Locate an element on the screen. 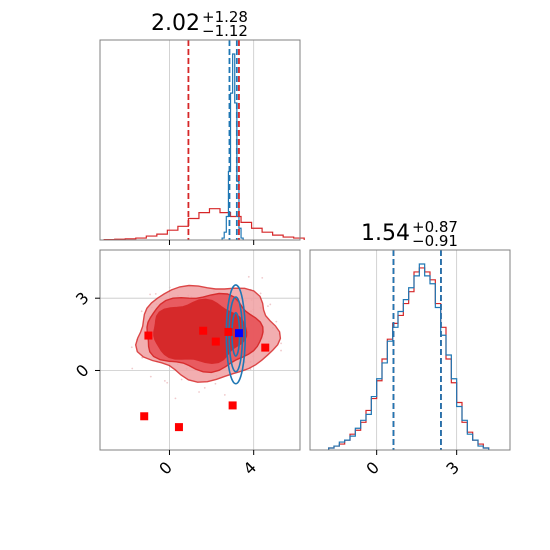 This screenshot has width=550, height=550. y-ticks: 03 is located at coordinates (86, 334).